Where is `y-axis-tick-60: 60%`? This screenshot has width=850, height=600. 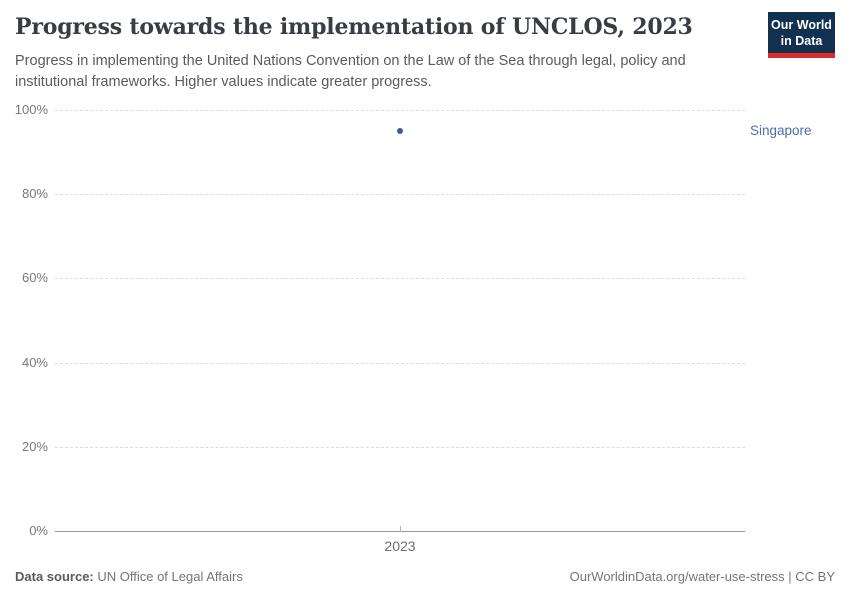
y-axis-tick-60: 60% is located at coordinates (34, 277).